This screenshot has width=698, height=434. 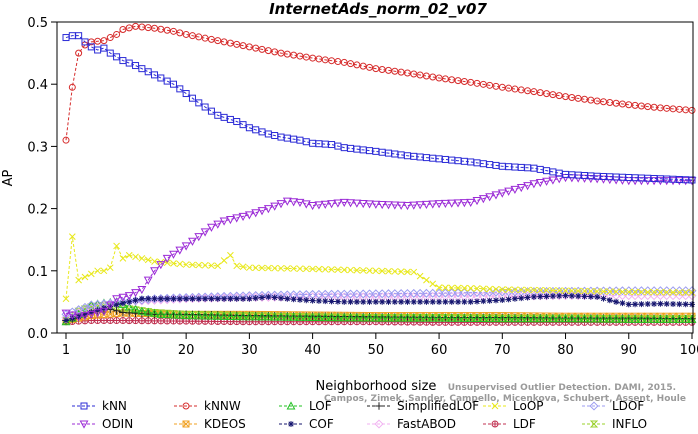 What do you see at coordinates (37, 85) in the screenshot?
I see `y-tick-label: 0.4` at bounding box center [37, 85].